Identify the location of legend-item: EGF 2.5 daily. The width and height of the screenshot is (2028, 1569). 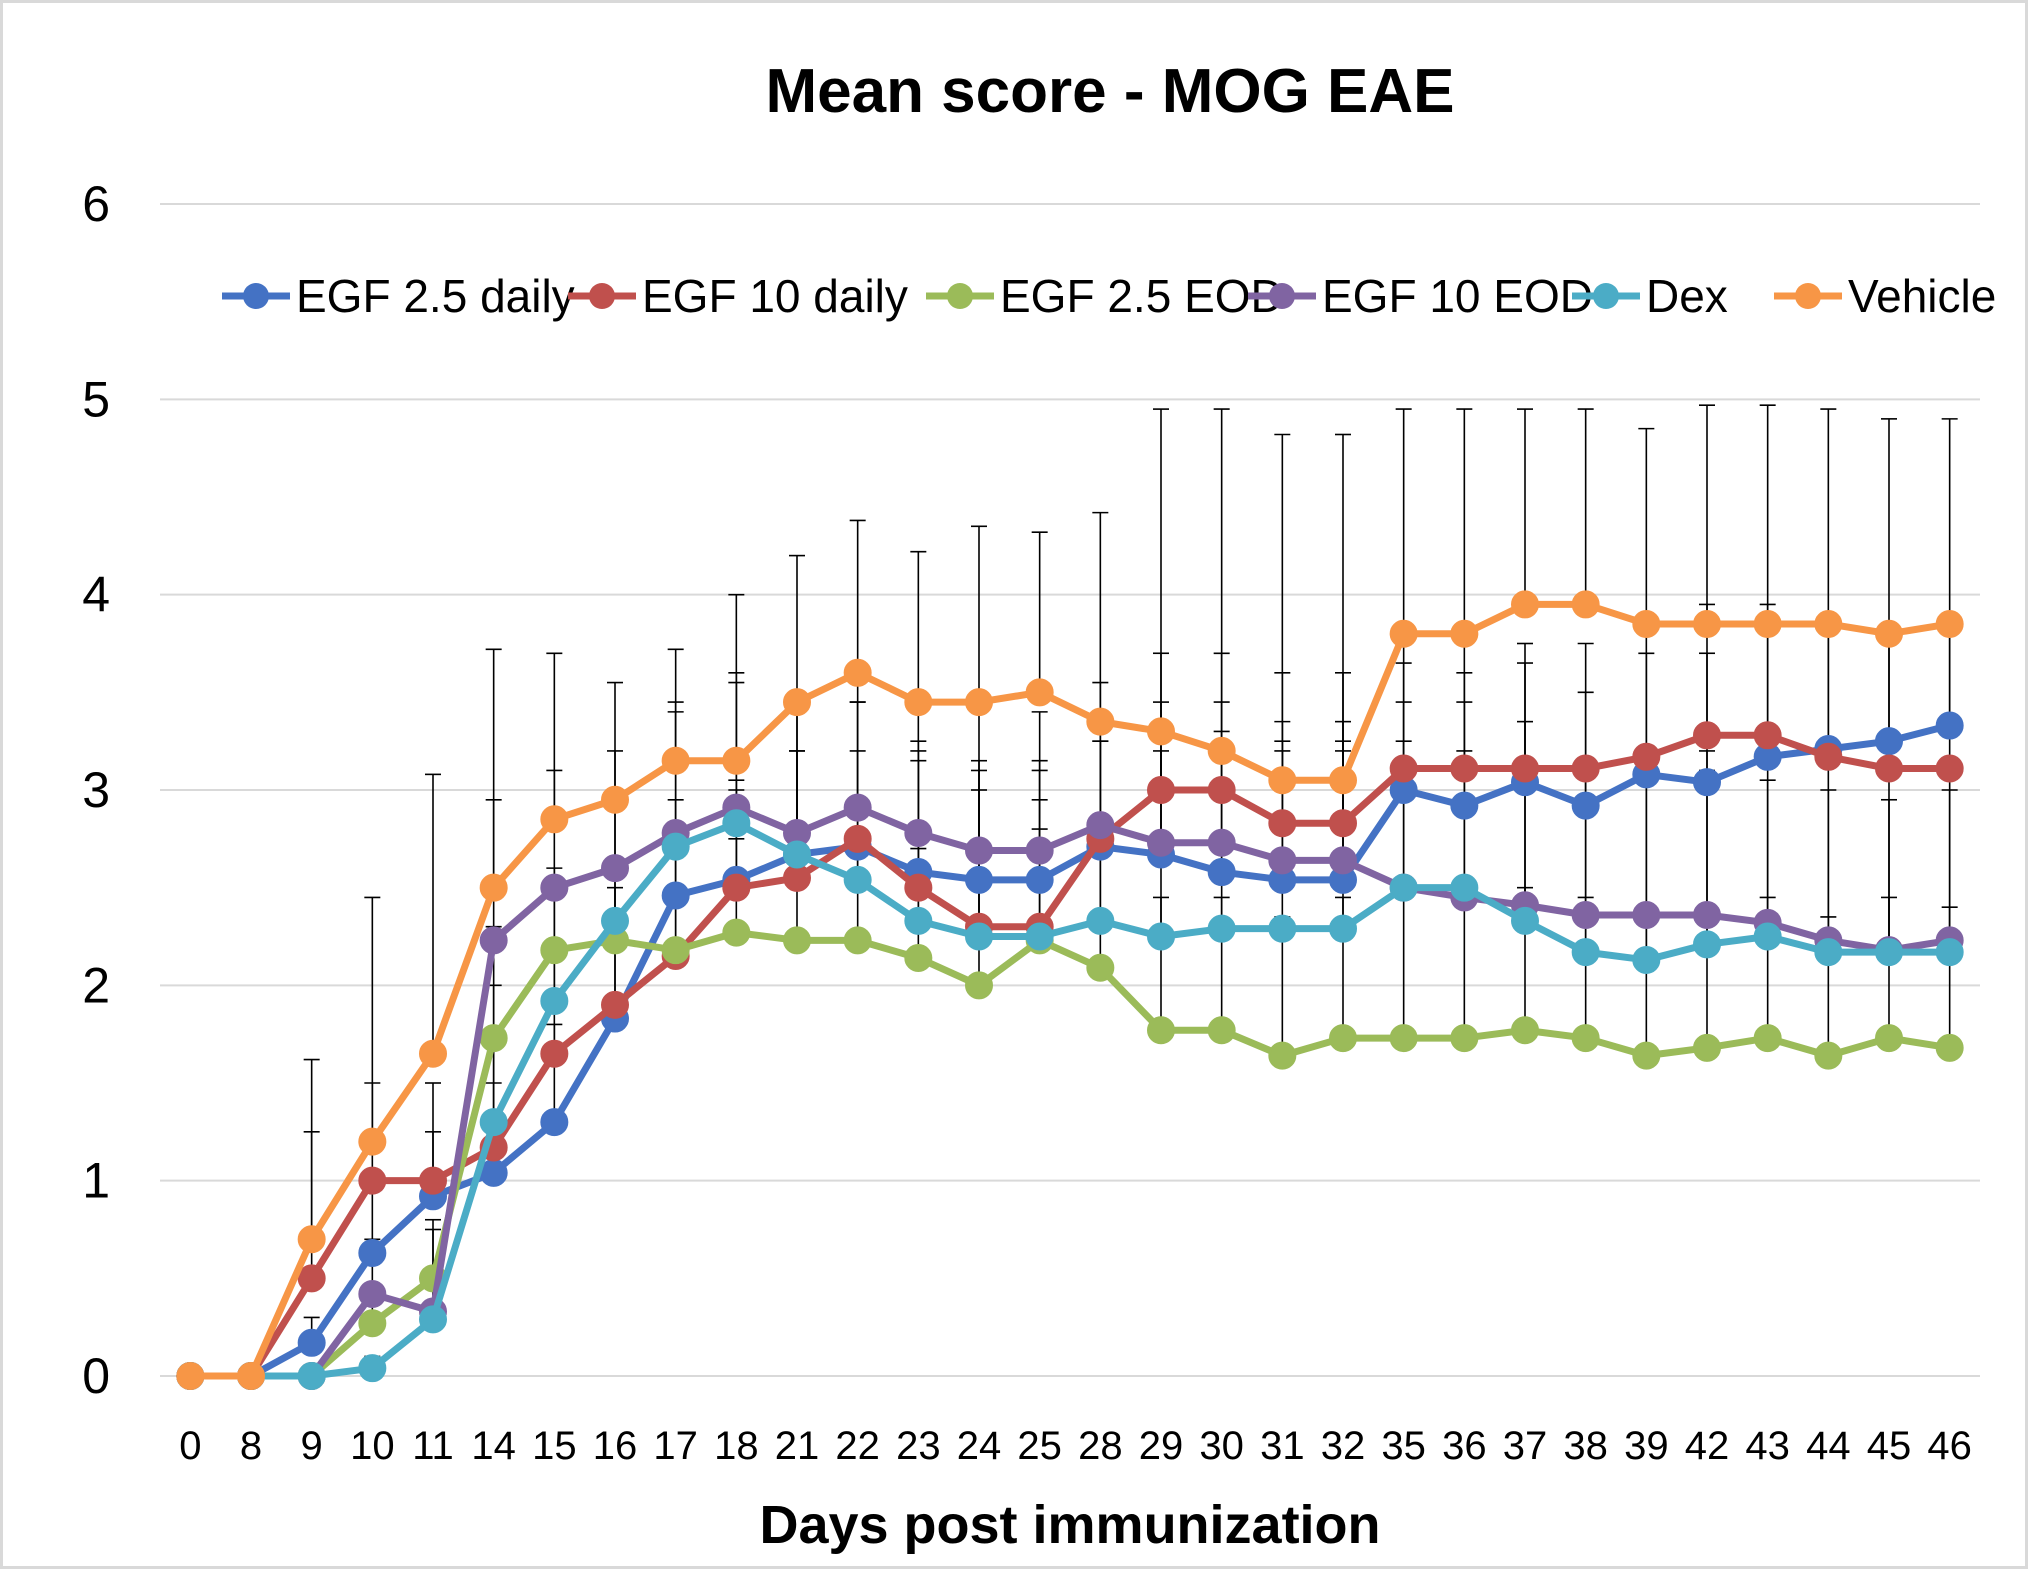
(398, 296).